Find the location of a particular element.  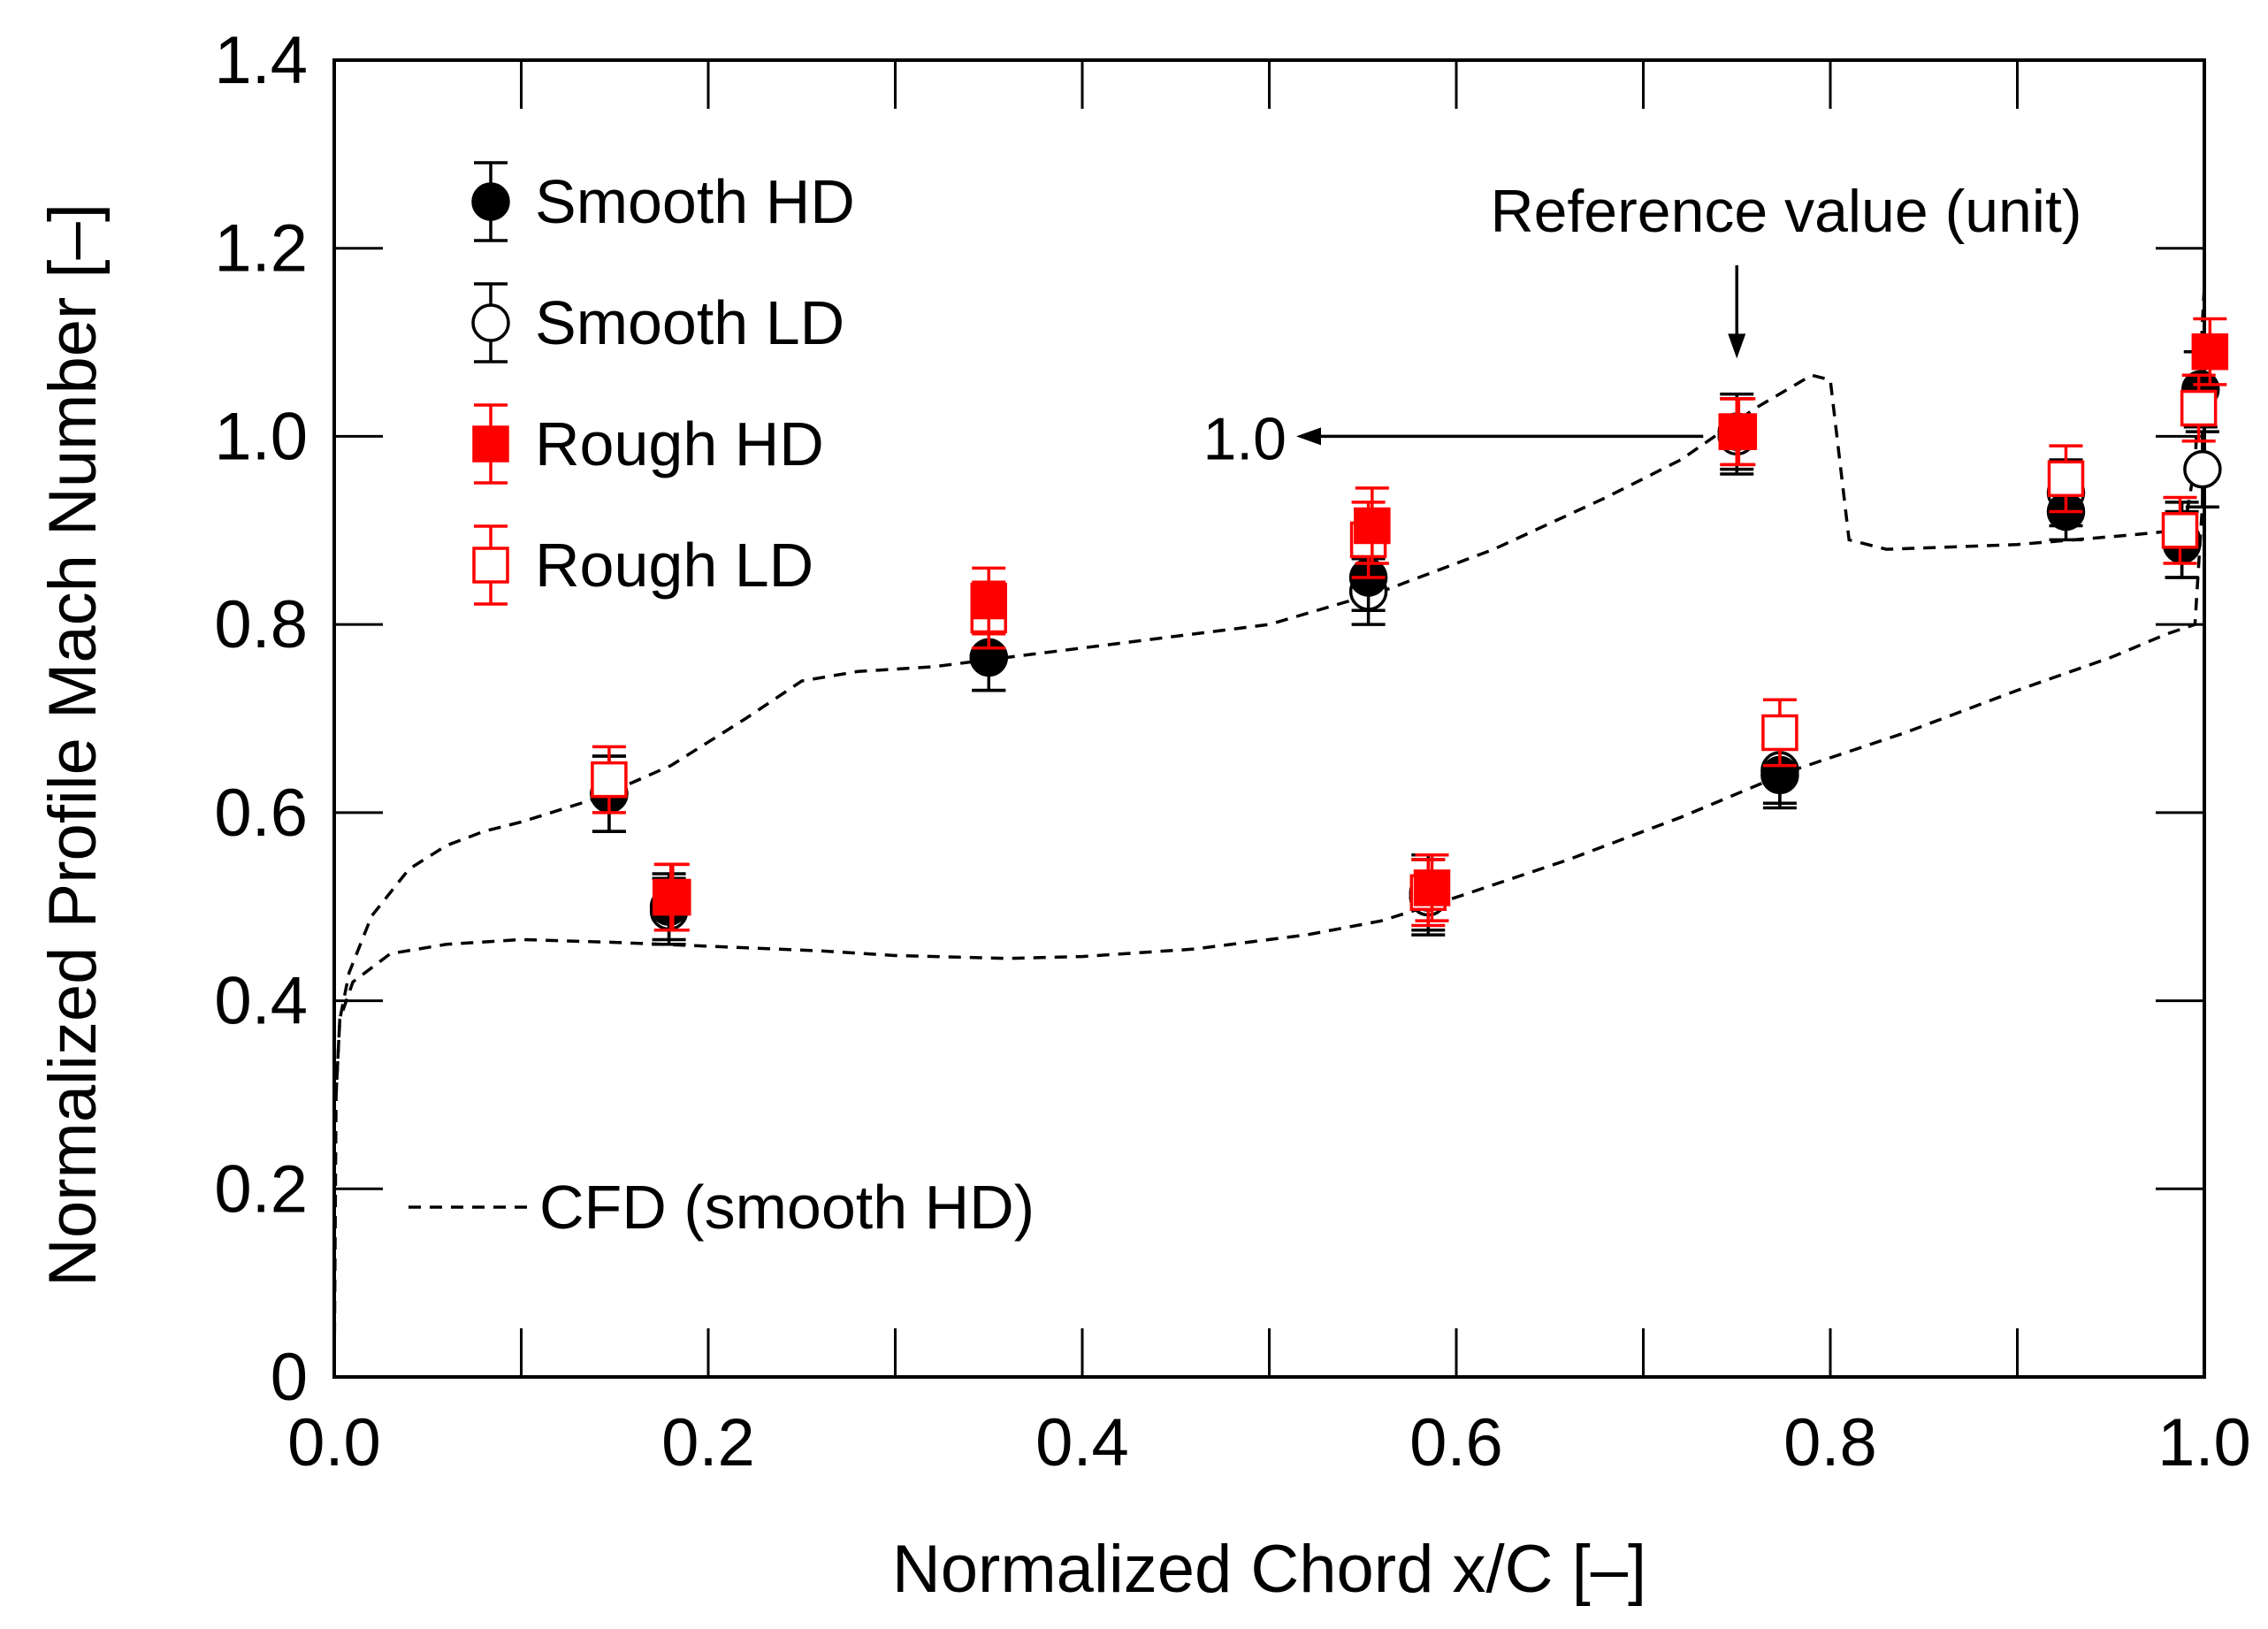

x-tick-label: 0.8 is located at coordinates (1830, 1442).